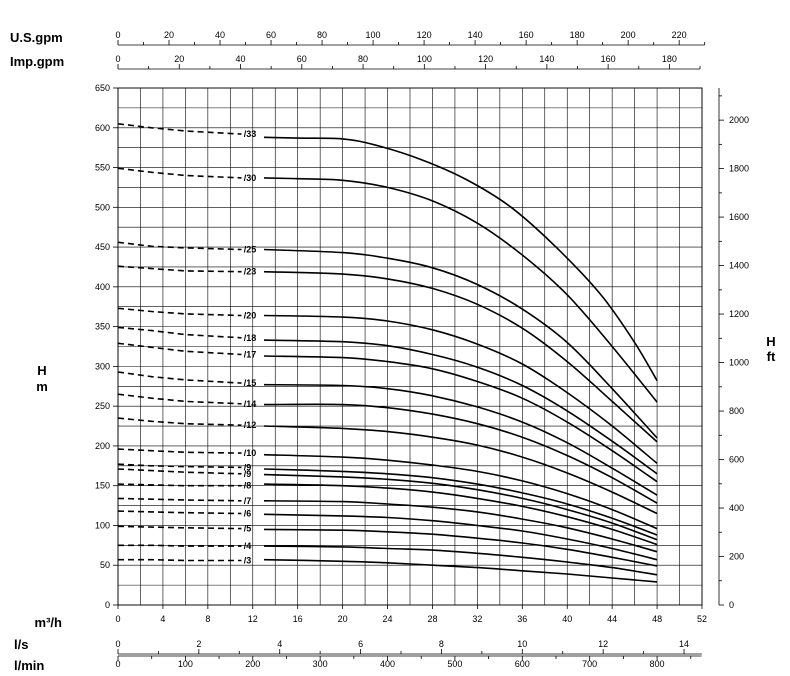 Image resolution: width=790 pixels, height=676 pixels. Describe the element at coordinates (603, 644) in the screenshot. I see `ls-tick-label: 12` at that location.